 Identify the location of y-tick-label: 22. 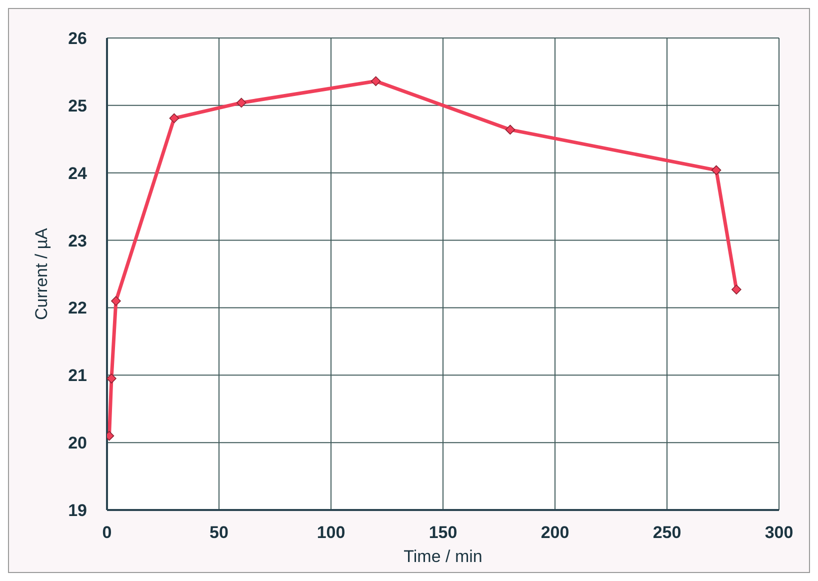
(77, 308).